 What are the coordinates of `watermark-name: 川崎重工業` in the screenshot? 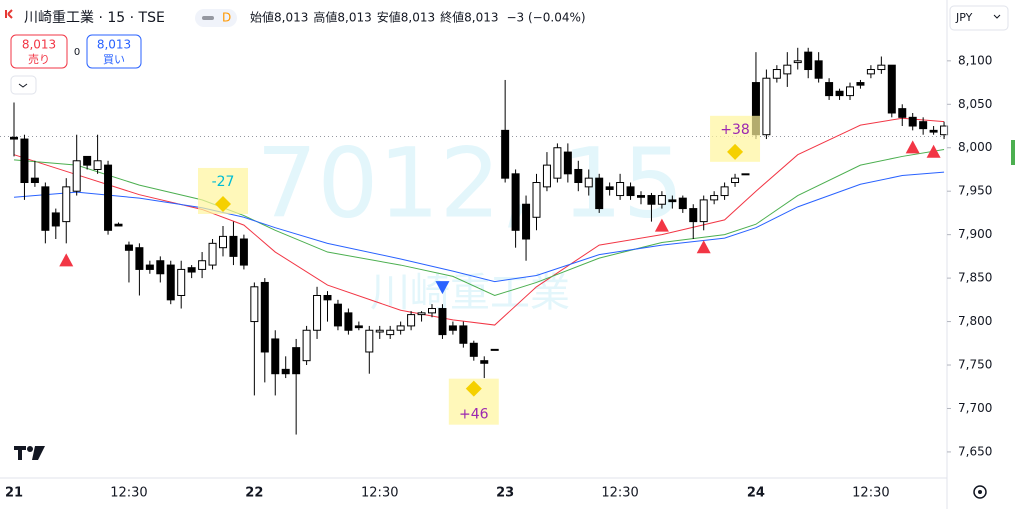 It's located at (470, 293).